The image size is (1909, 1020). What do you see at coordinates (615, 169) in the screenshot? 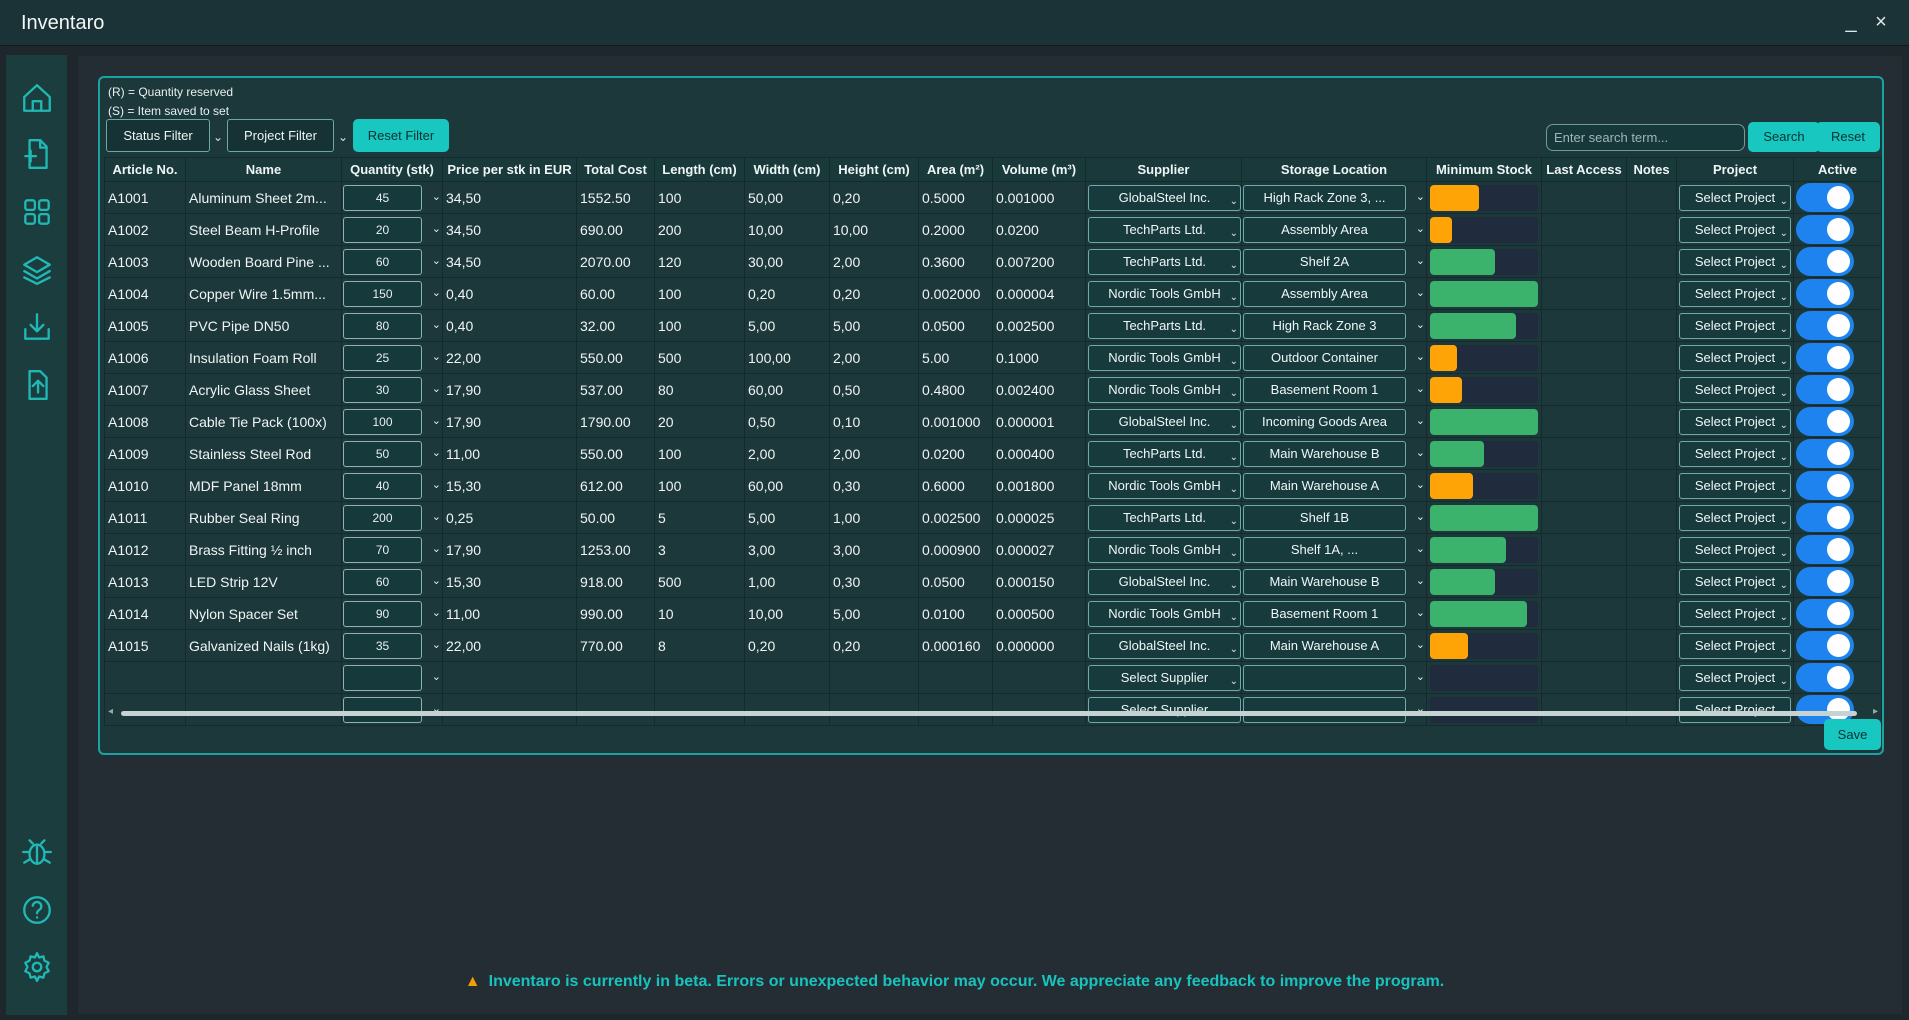
I see `column-header: Total Cost` at bounding box center [615, 169].